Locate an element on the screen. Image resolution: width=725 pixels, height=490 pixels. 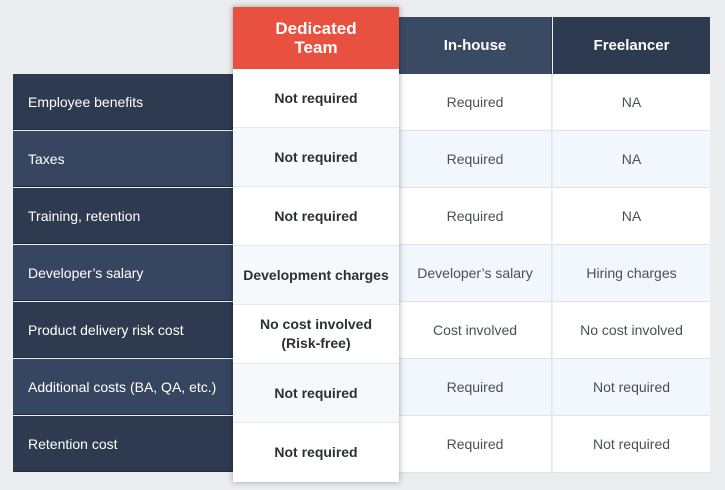
row-label-retention-cost: Retention cost is located at coordinates (123, 444).